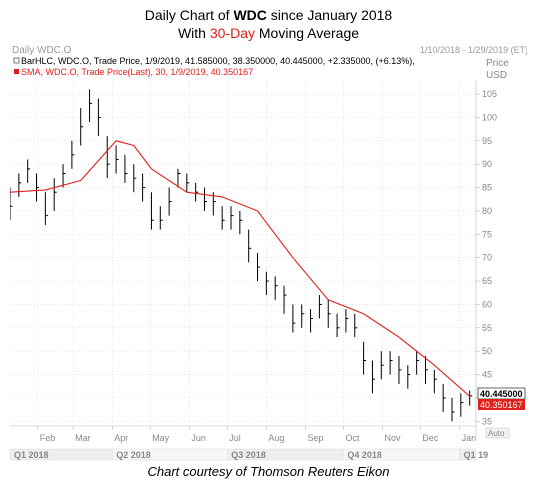  What do you see at coordinates (243, 434) in the screenshot?
I see `x-axis-ticks: Feb Mar Apr May Jun Jul Aug Sep Oct Nov Dec Jan` at bounding box center [243, 434].